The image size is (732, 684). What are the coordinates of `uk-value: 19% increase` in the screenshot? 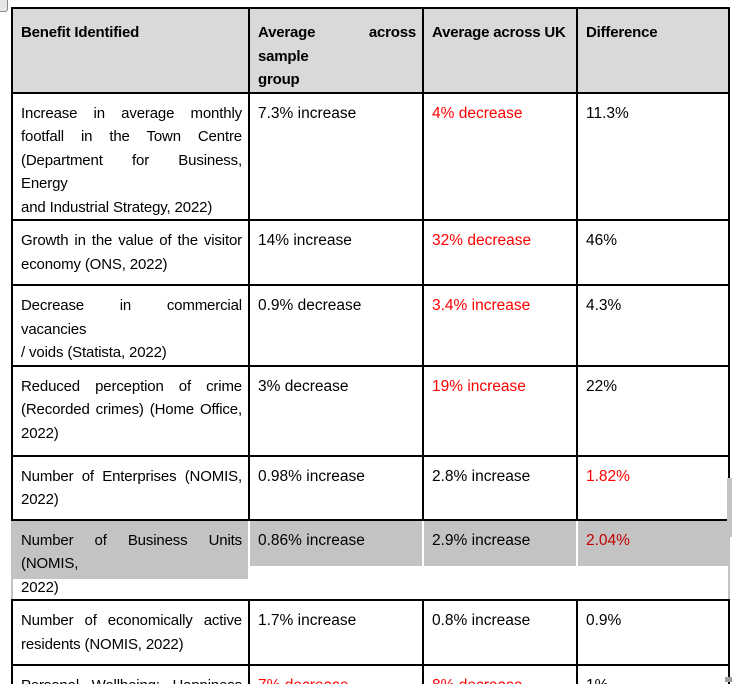 It's located at (479, 386).